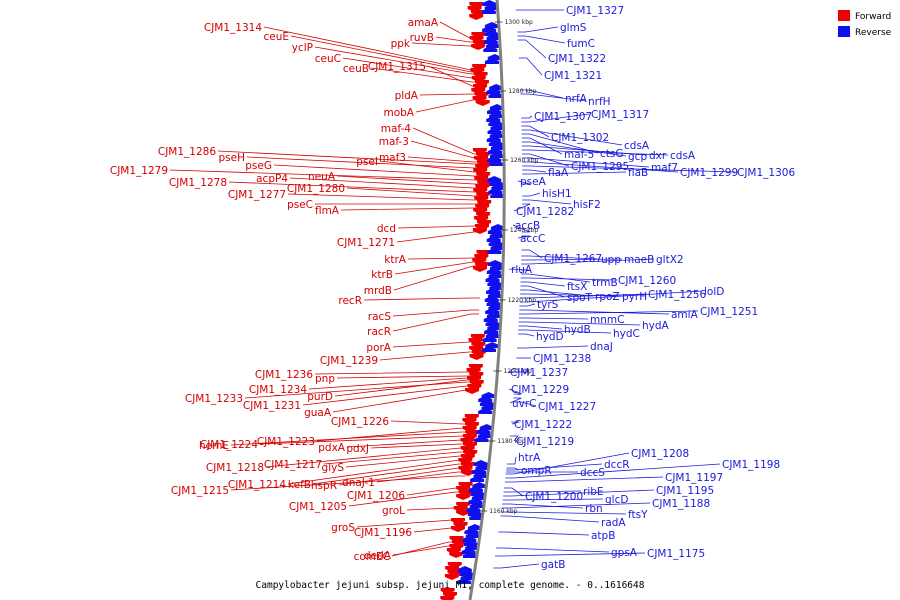 This screenshot has width=900, height=600. I want to click on forward-gene-label: CJM1_1236, so click(284, 375).